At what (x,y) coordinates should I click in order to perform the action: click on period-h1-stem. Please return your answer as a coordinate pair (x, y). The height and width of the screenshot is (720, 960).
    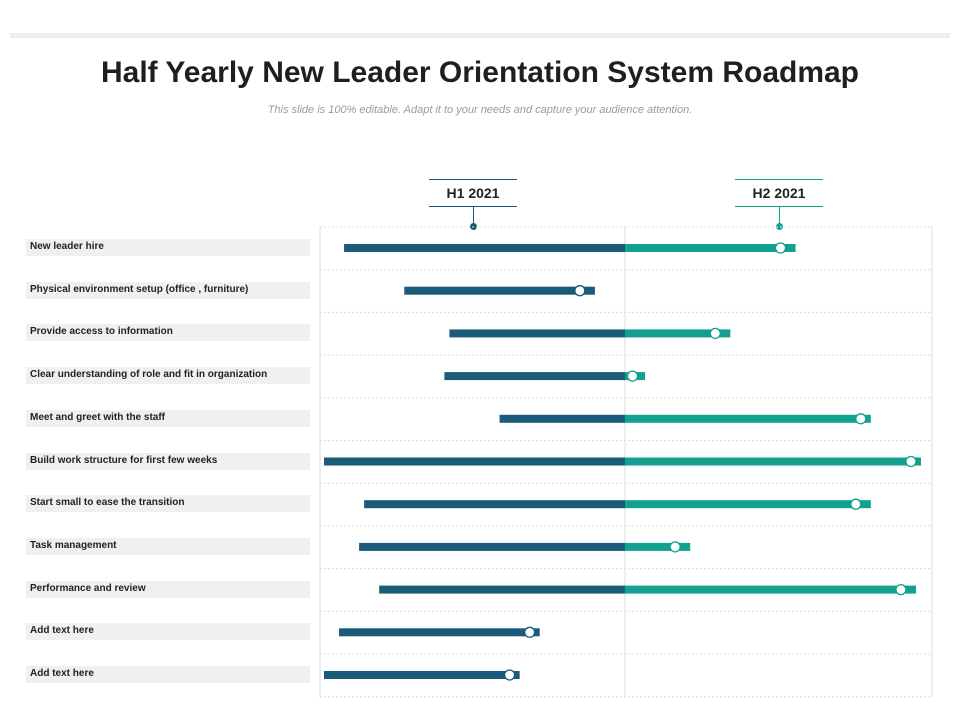
    Looking at the image, I should click on (473, 216).